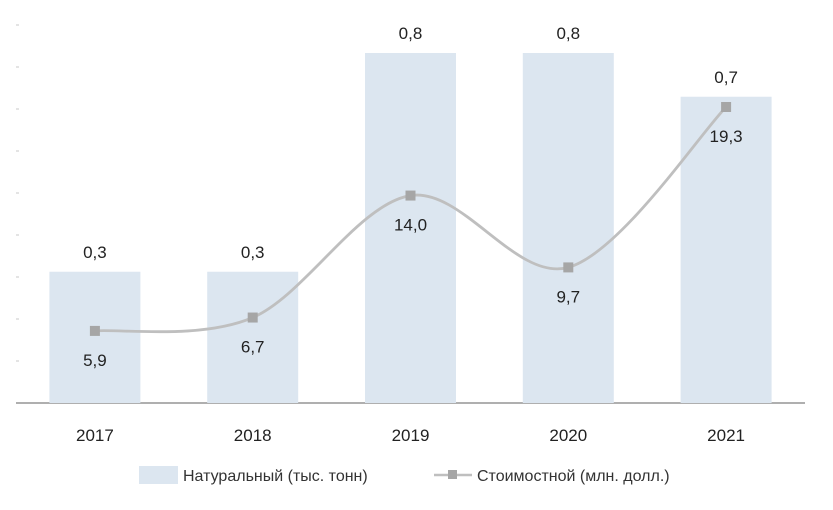 Image resolution: width=833 pixels, height=510 pixels. What do you see at coordinates (158, 475) in the screenshot?
I see `legend-swatch-bar` at bounding box center [158, 475].